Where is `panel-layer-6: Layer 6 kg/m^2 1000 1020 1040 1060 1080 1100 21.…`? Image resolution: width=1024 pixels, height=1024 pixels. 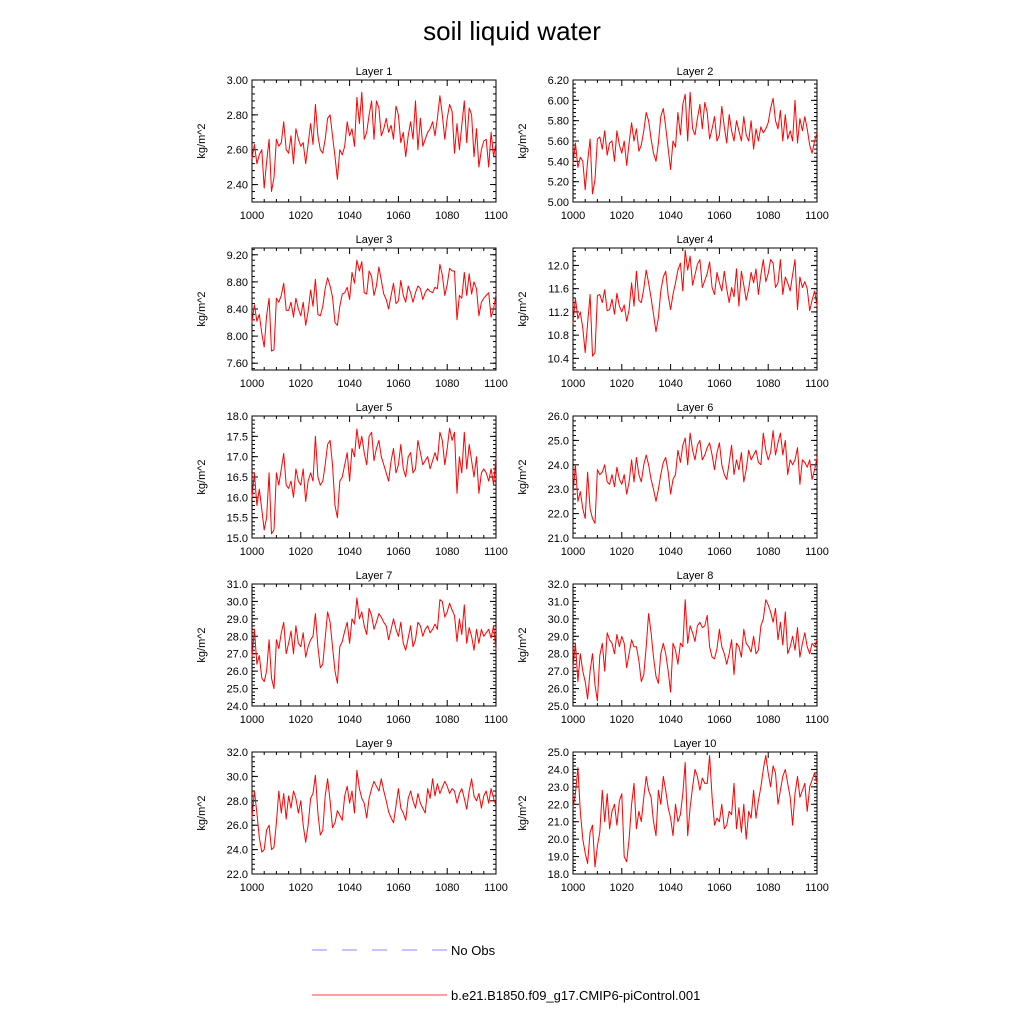 panel-layer-6: Layer 6 kg/m^2 1000 1020 1040 1060 1080 1100 21.… is located at coordinates (673, 480).